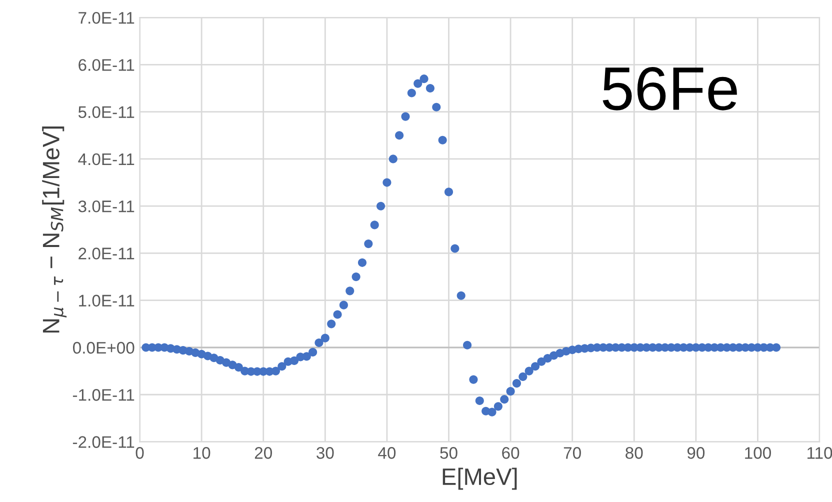 The height and width of the screenshot is (502, 832). I want to click on x-tick-label: 50, so click(449, 453).